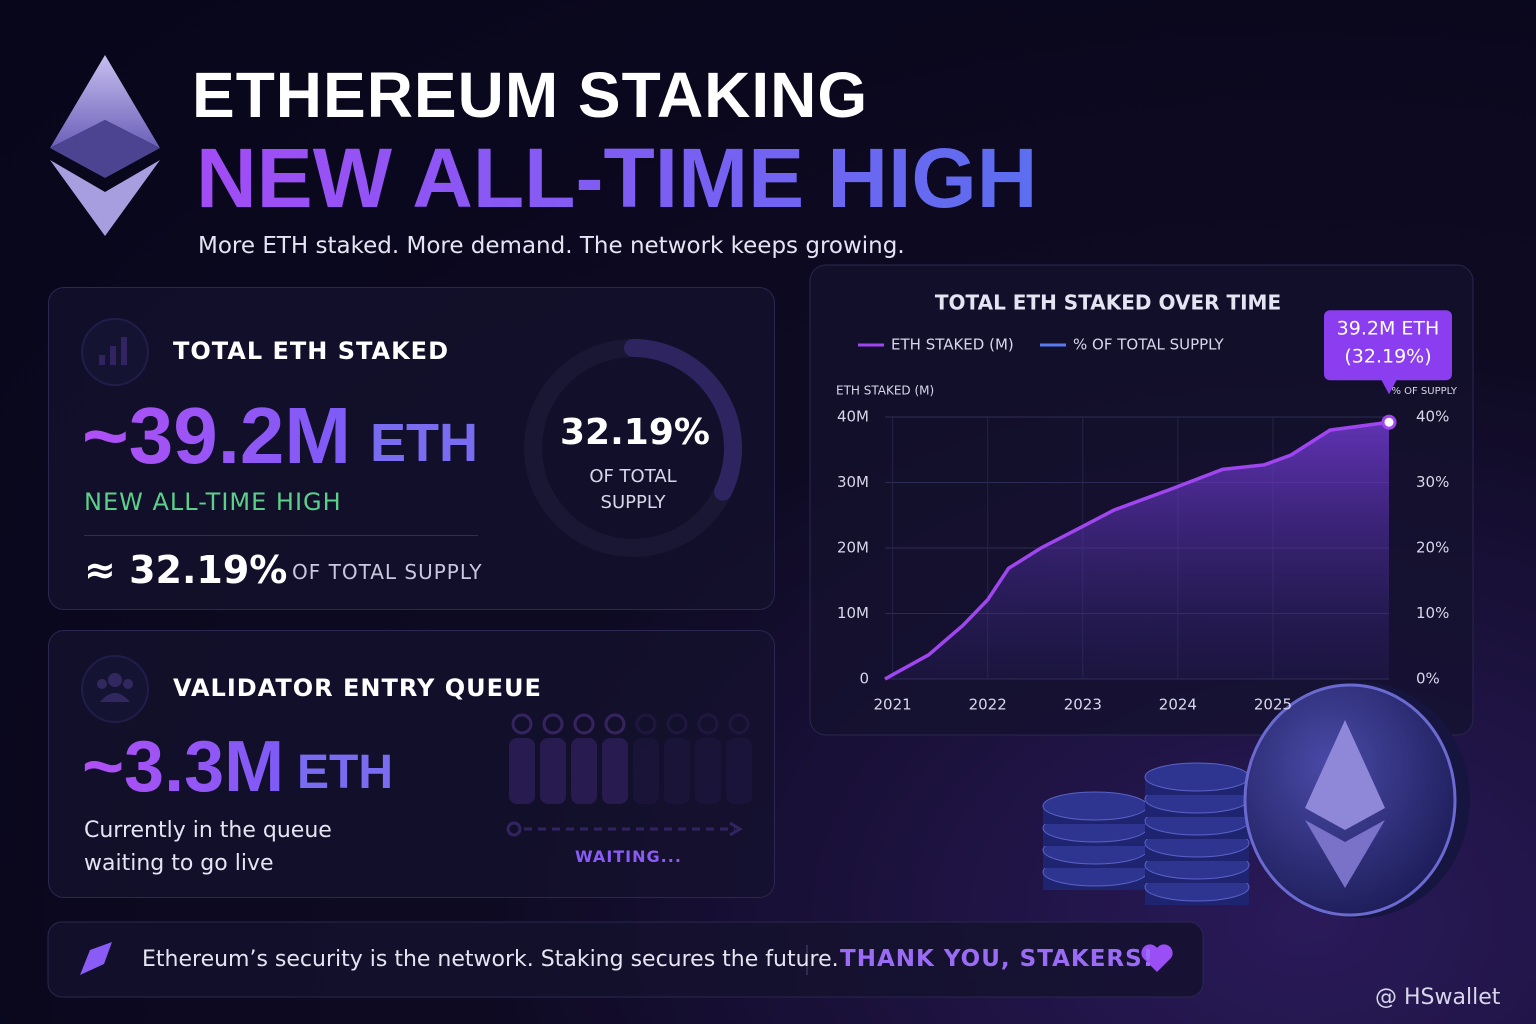 Image resolution: width=1536 pixels, height=1024 pixels. Describe the element at coordinates (357, 688) in the screenshot. I see `card-title: VALIDATOR ENTRY QUEUE` at that location.